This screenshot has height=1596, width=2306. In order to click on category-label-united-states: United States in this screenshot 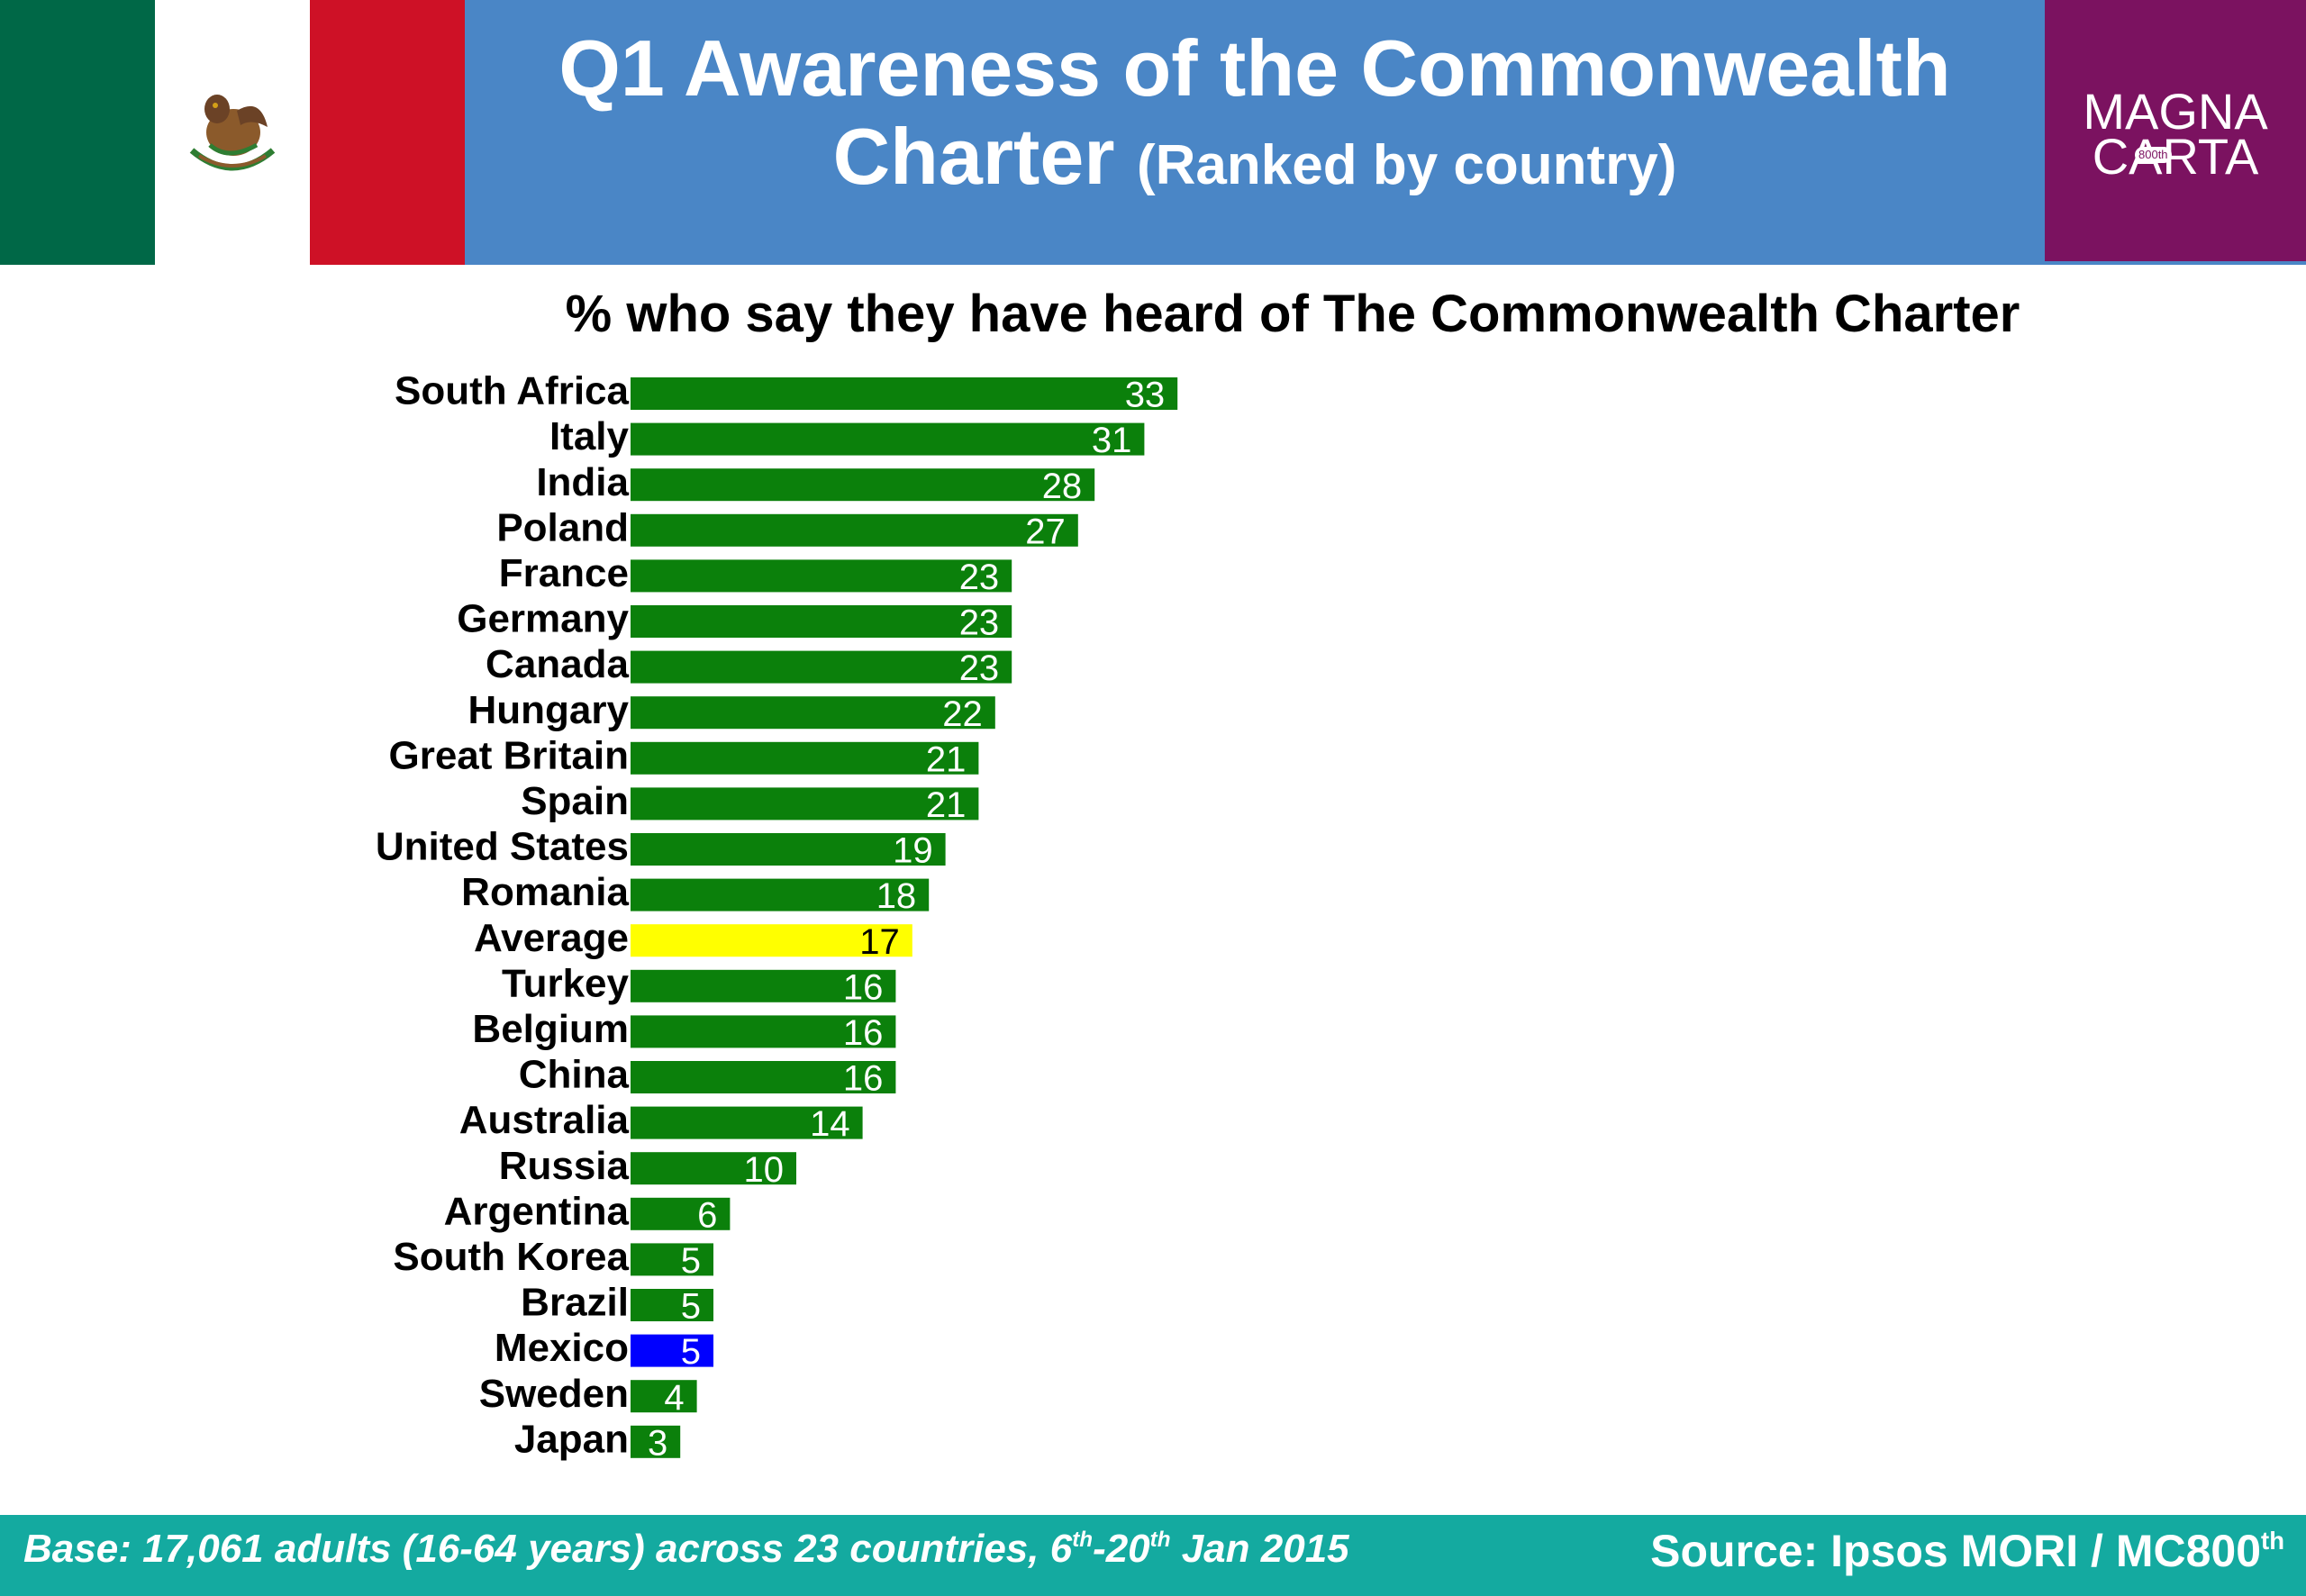, I will do `click(502, 847)`.